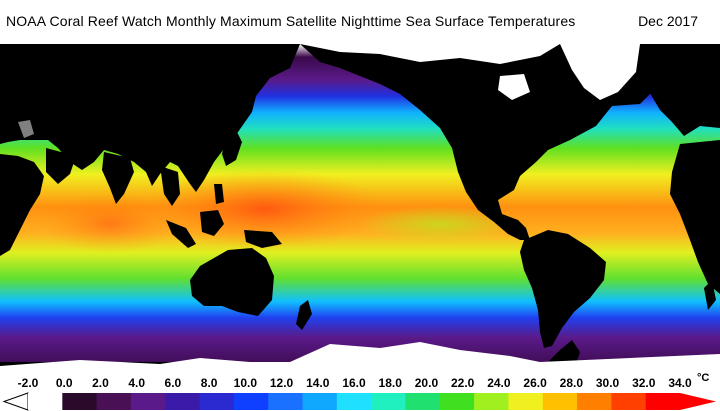 This screenshot has height=411, width=720. Describe the element at coordinates (390, 383) in the screenshot. I see `legend-tick-label: 18.0` at that location.